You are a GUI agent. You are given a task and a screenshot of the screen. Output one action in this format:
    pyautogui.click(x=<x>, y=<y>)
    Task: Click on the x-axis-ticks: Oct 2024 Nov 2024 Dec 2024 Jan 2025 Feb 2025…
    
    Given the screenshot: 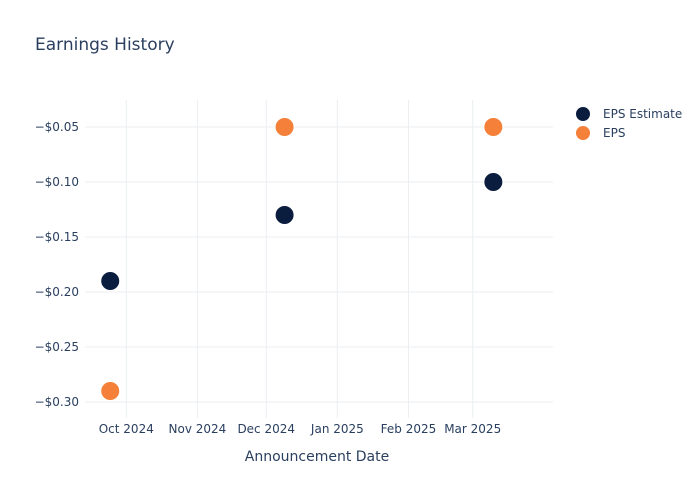 What is the action you would take?
    pyautogui.click(x=300, y=429)
    